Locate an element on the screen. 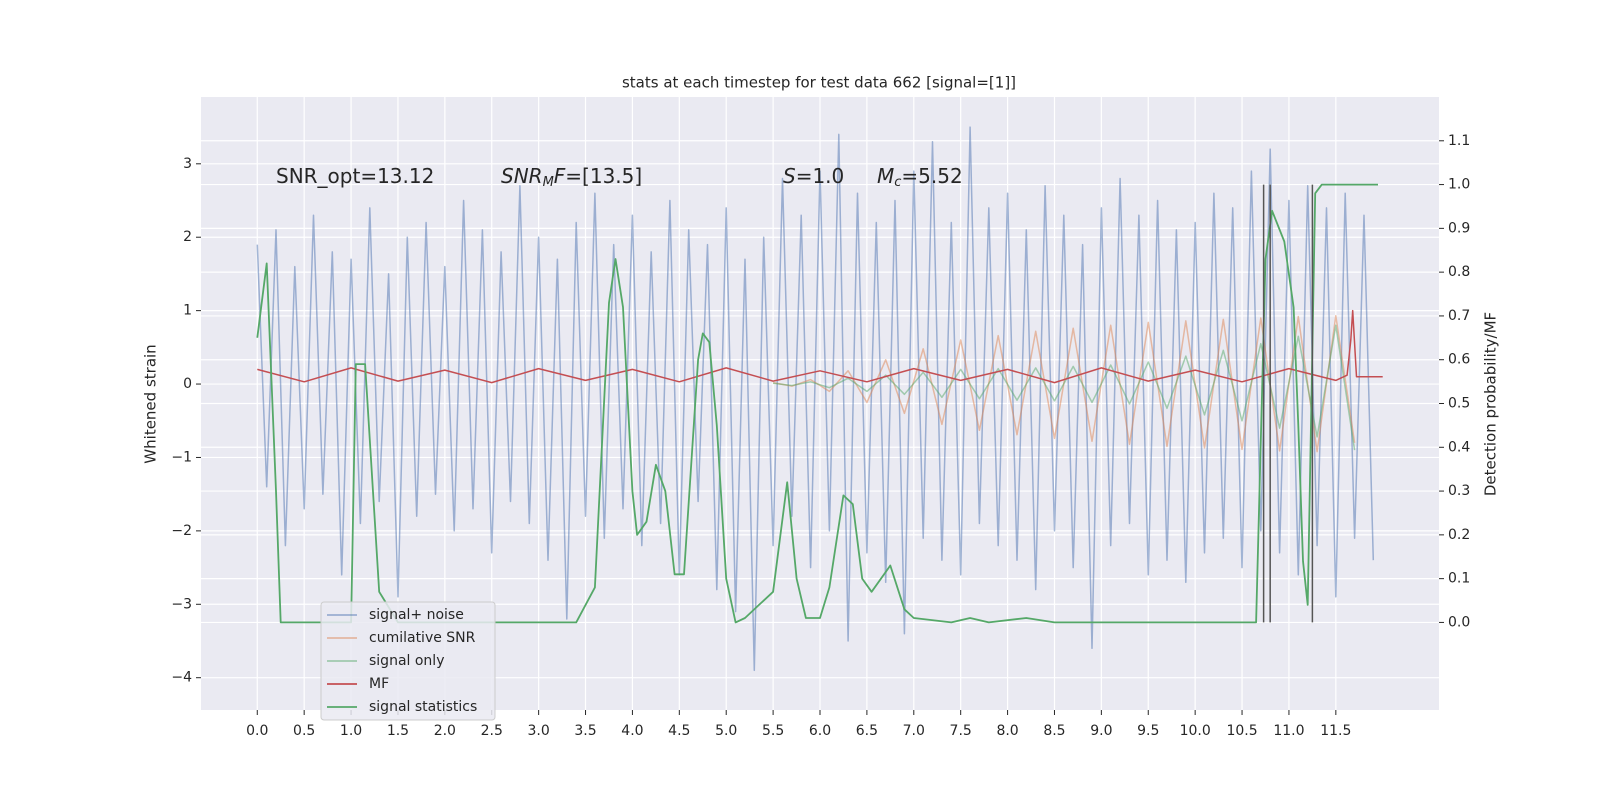 This screenshot has height=804, width=1600. x-tick-label: 0.0 is located at coordinates (257, 731).